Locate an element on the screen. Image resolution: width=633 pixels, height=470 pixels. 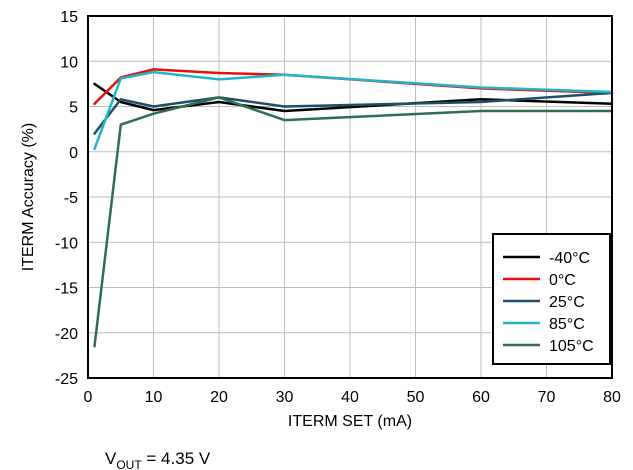
legend-label-2: 25°C is located at coordinates (567, 302).